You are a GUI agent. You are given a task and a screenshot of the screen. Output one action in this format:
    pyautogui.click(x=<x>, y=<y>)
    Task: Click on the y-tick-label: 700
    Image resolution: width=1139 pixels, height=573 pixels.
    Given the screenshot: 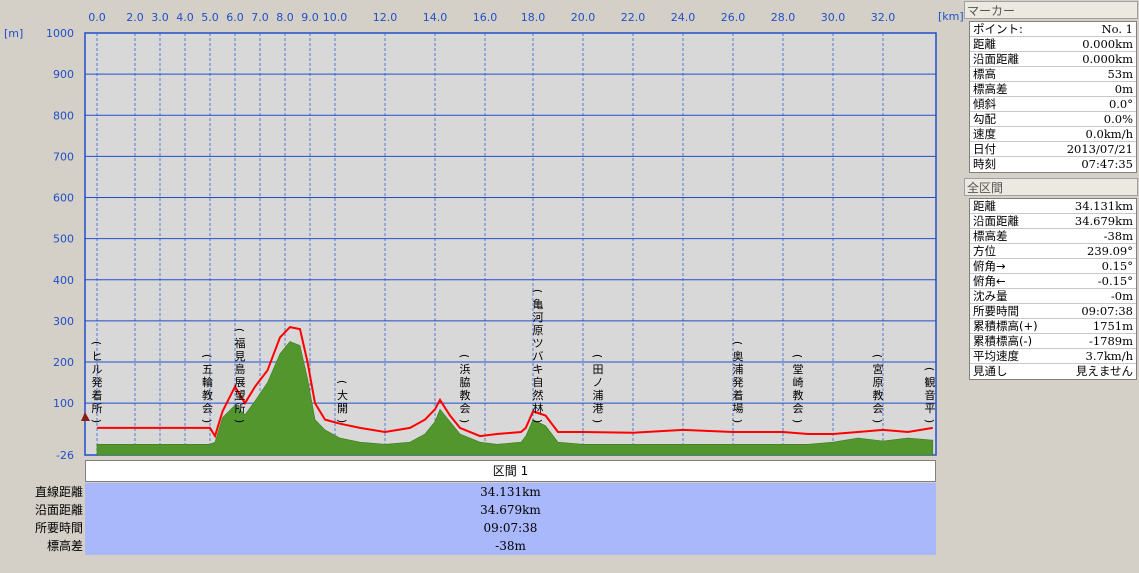 What is the action you would take?
    pyautogui.click(x=63, y=156)
    